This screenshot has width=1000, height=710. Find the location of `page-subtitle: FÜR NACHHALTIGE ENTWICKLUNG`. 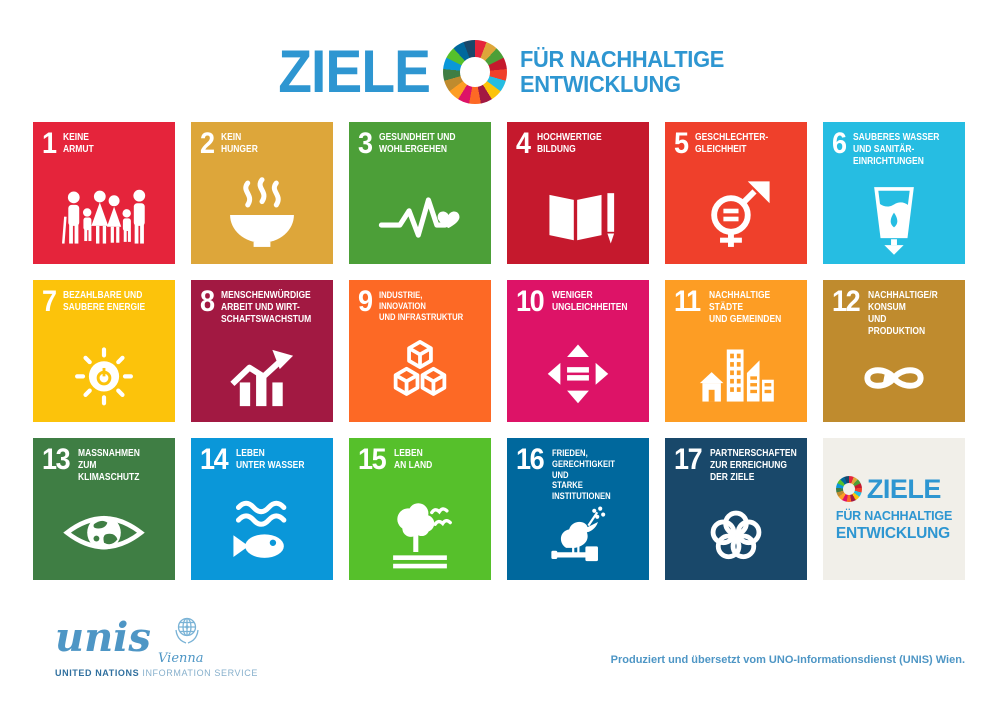

page-subtitle: FÜR NACHHALTIGE ENTWICKLUNG is located at coordinates (622, 71).